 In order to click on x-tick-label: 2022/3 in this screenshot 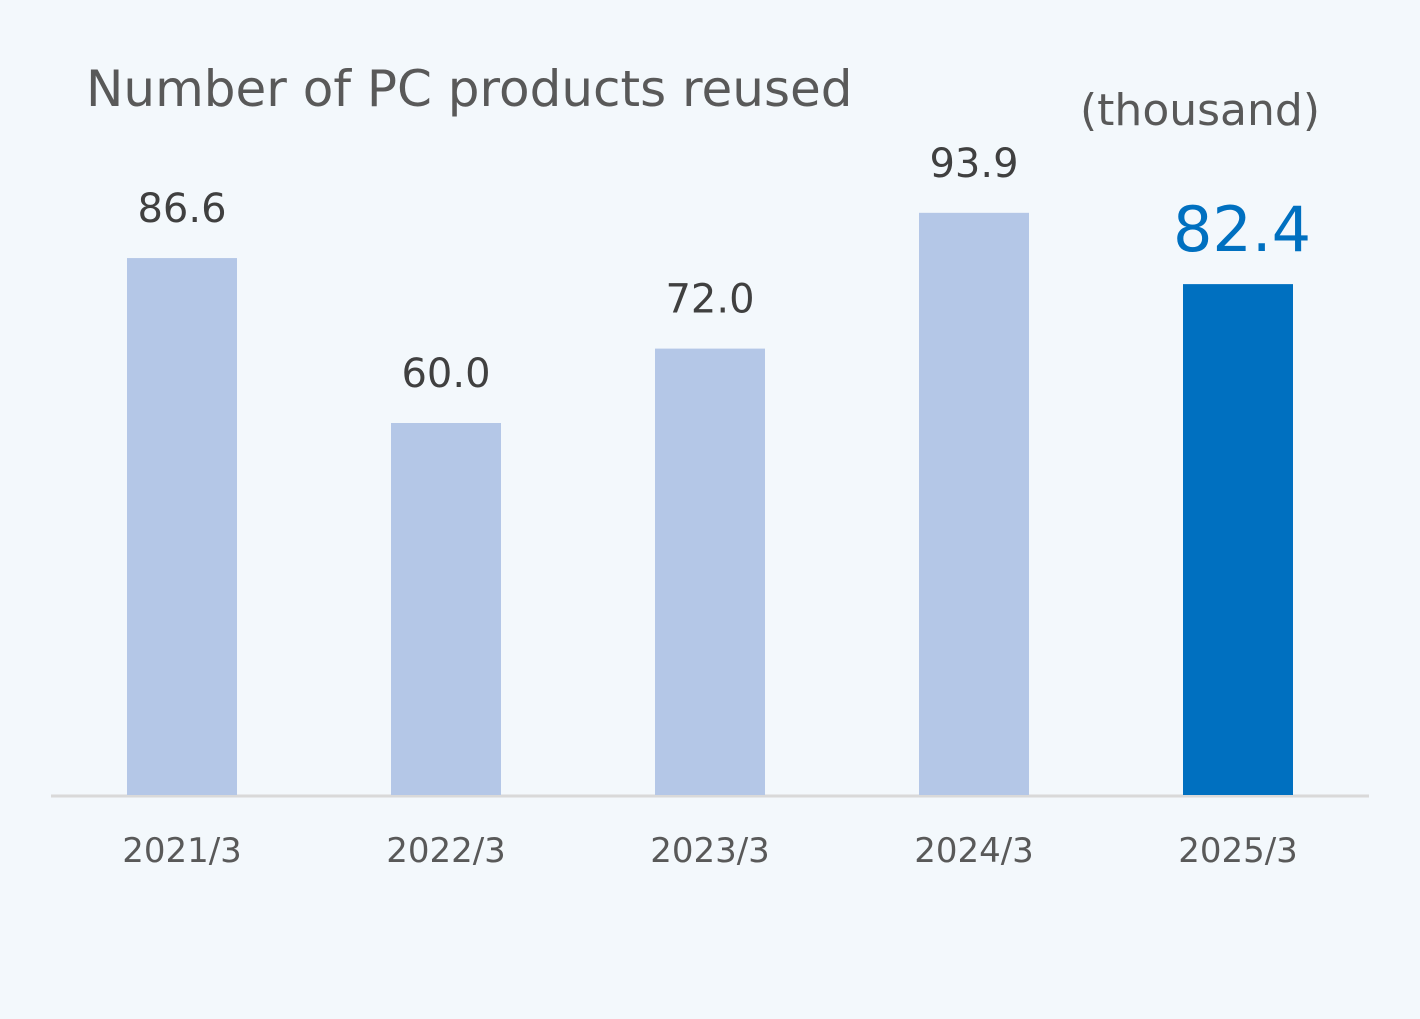, I will do `click(446, 851)`.